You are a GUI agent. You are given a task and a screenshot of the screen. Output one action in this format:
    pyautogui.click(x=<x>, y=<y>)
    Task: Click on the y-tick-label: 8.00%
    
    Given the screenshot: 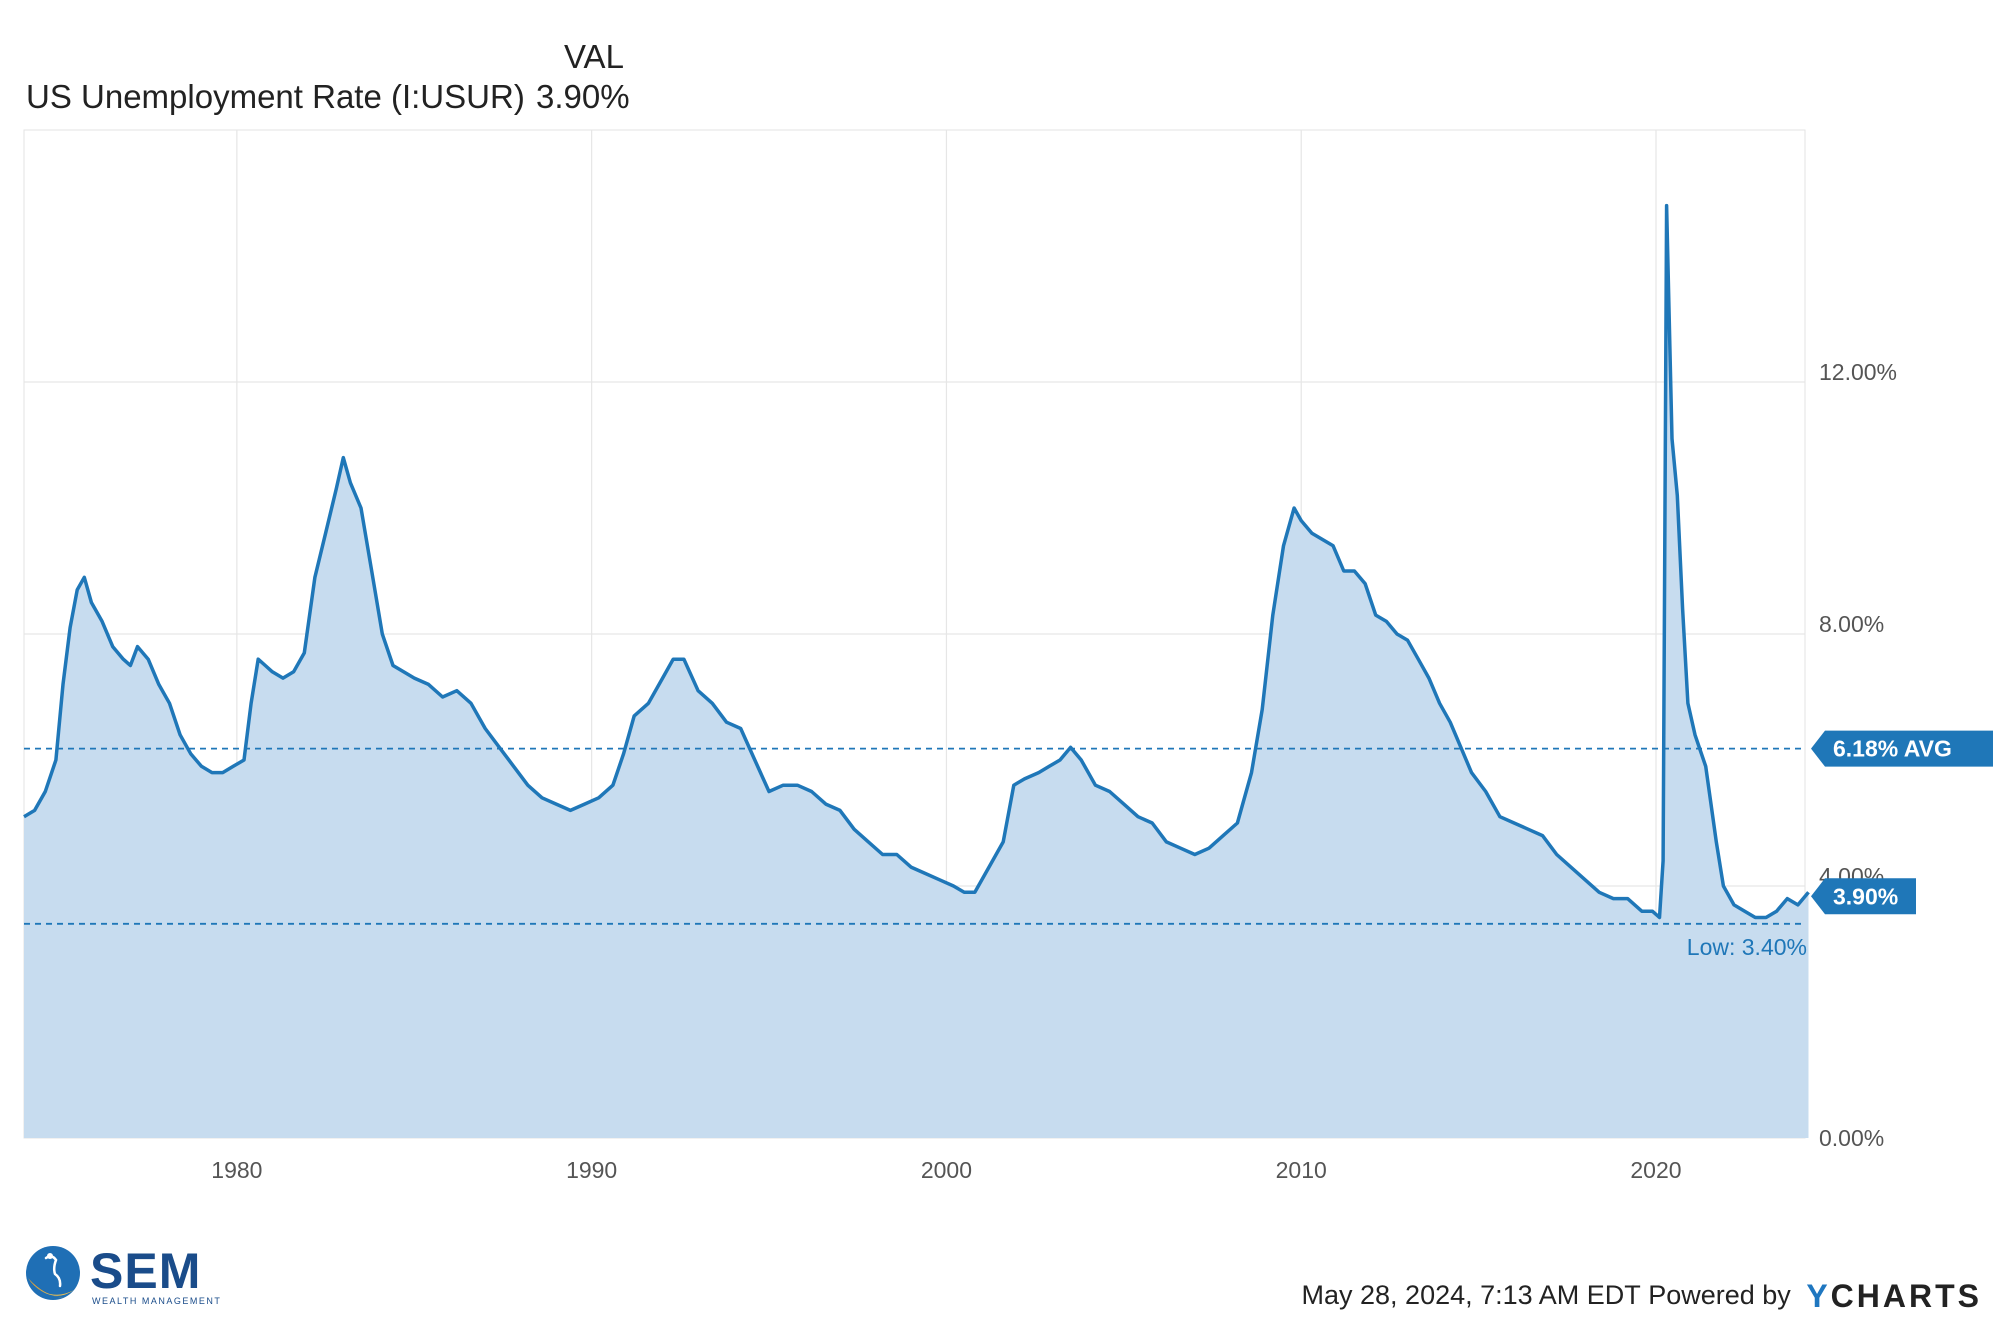 What is the action you would take?
    pyautogui.click(x=1851, y=624)
    